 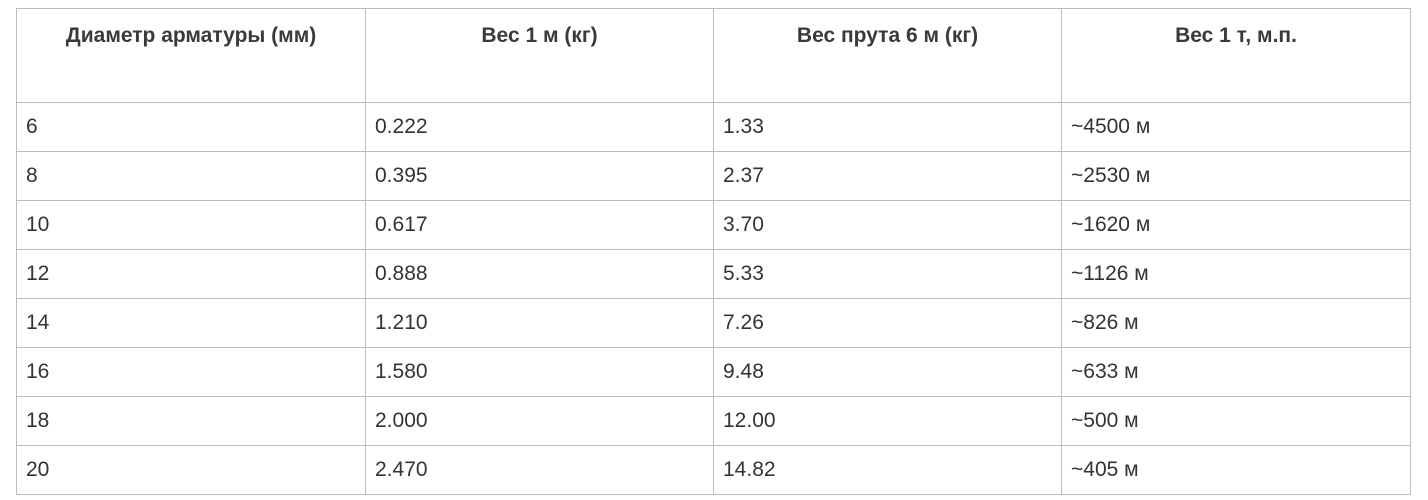 What do you see at coordinates (887, 421) in the screenshot?
I see `cell-weight-6m-bar: 12.00` at bounding box center [887, 421].